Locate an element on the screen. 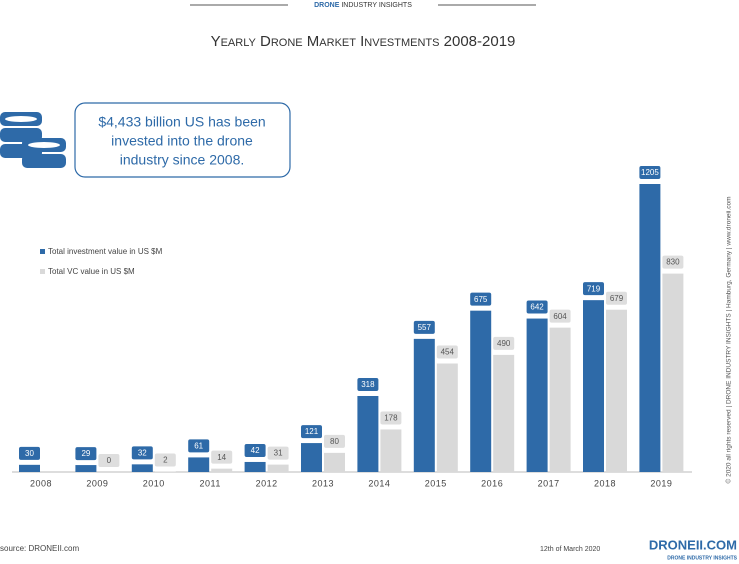 The height and width of the screenshot is (564, 739). legend-label: Total investment value in US $M is located at coordinates (105, 251).